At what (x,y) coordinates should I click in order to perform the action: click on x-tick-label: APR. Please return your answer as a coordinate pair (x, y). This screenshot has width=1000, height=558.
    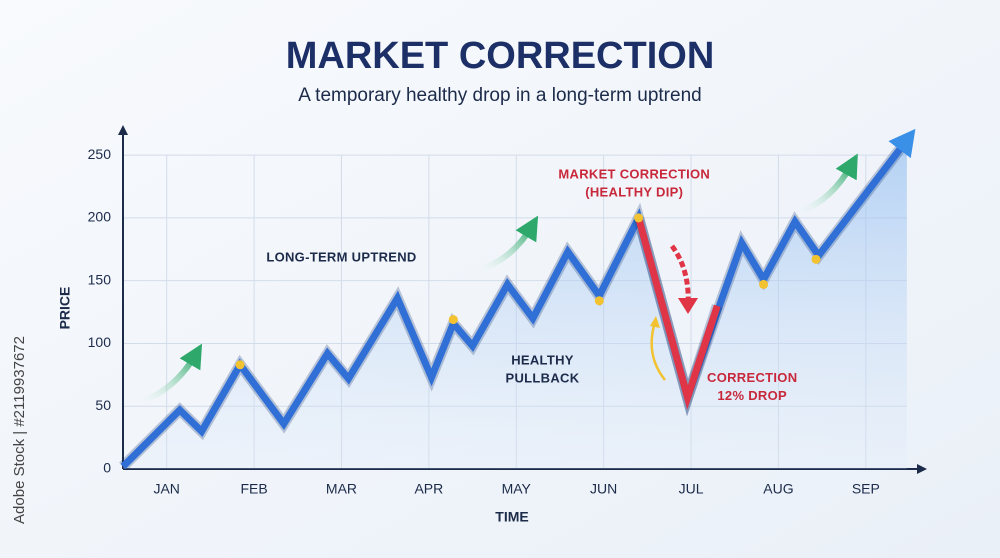
    Looking at the image, I should click on (428, 489).